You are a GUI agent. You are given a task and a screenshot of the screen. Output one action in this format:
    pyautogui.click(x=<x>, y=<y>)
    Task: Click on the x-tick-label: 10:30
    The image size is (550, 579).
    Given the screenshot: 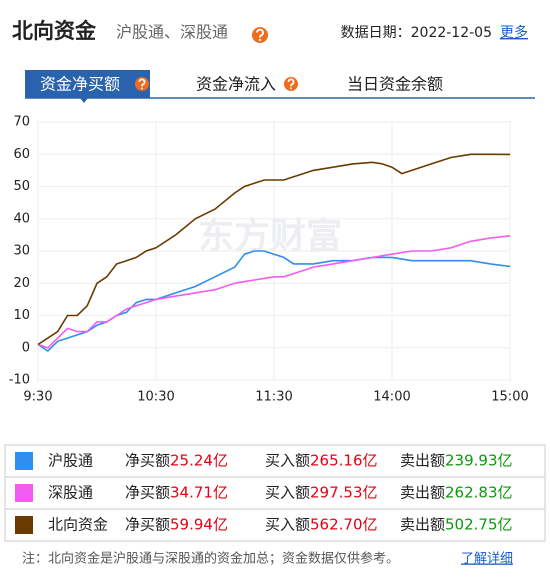 What is the action you would take?
    pyautogui.click(x=155, y=397)
    